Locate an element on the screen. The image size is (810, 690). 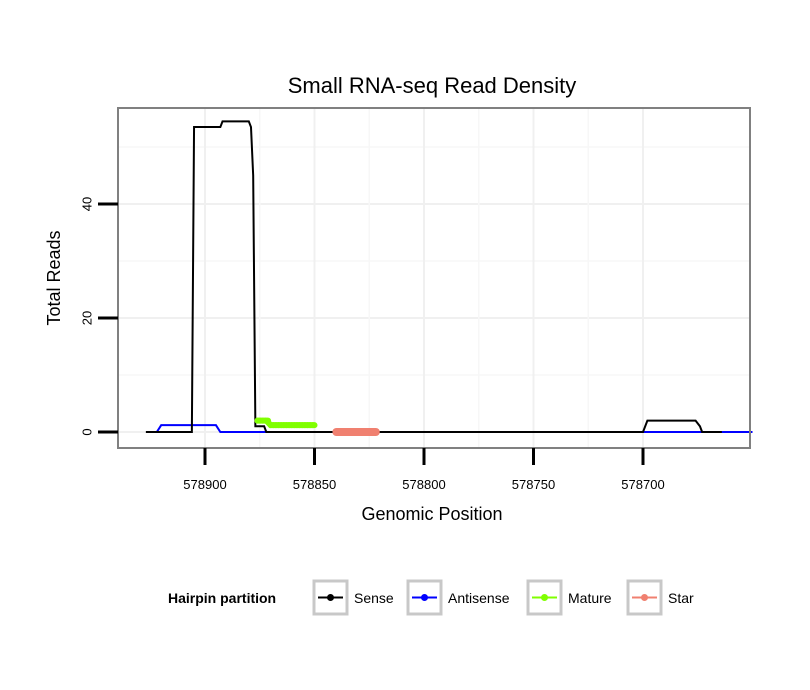
y-tick-label: 20 is located at coordinates (87, 318).